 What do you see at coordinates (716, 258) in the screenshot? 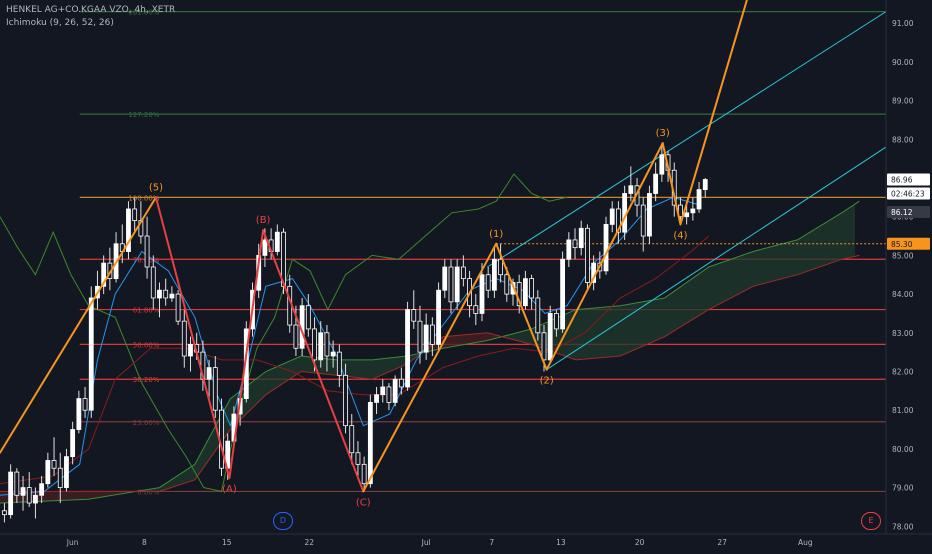
I see `channel-line` at bounding box center [716, 258].